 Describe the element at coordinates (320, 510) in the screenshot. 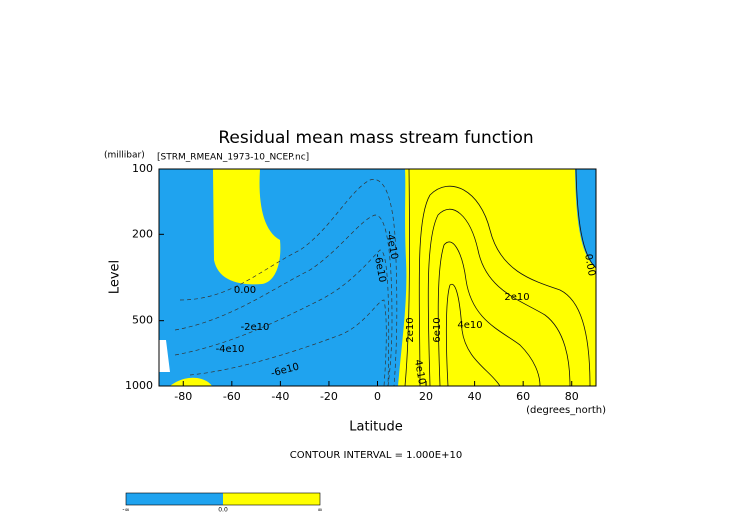

I see `colorbar-label: ∞` at that location.